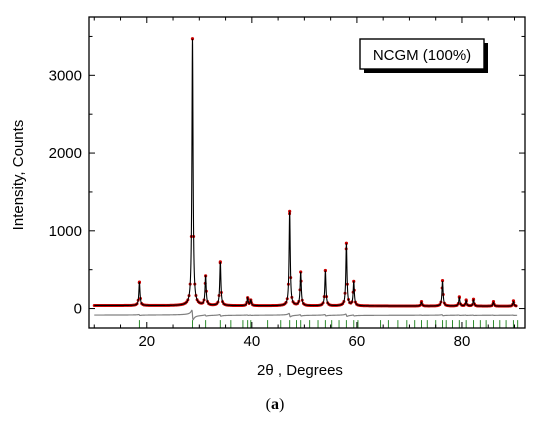  I want to click on figure-caption-letter: a, so click(275, 404).